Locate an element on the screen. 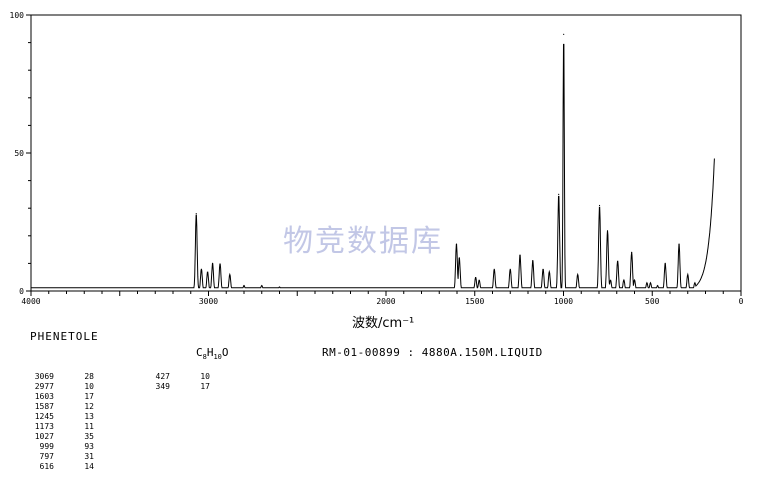  record-info: RM-01-00899 : 4880A.150M.LIQUID is located at coordinates (432, 352).